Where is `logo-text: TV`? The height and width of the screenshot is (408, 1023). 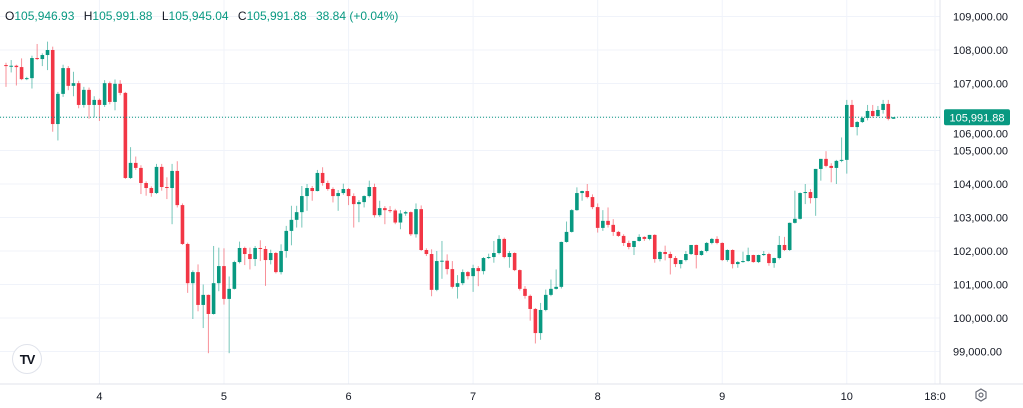 logo-text: TV is located at coordinates (27, 359).